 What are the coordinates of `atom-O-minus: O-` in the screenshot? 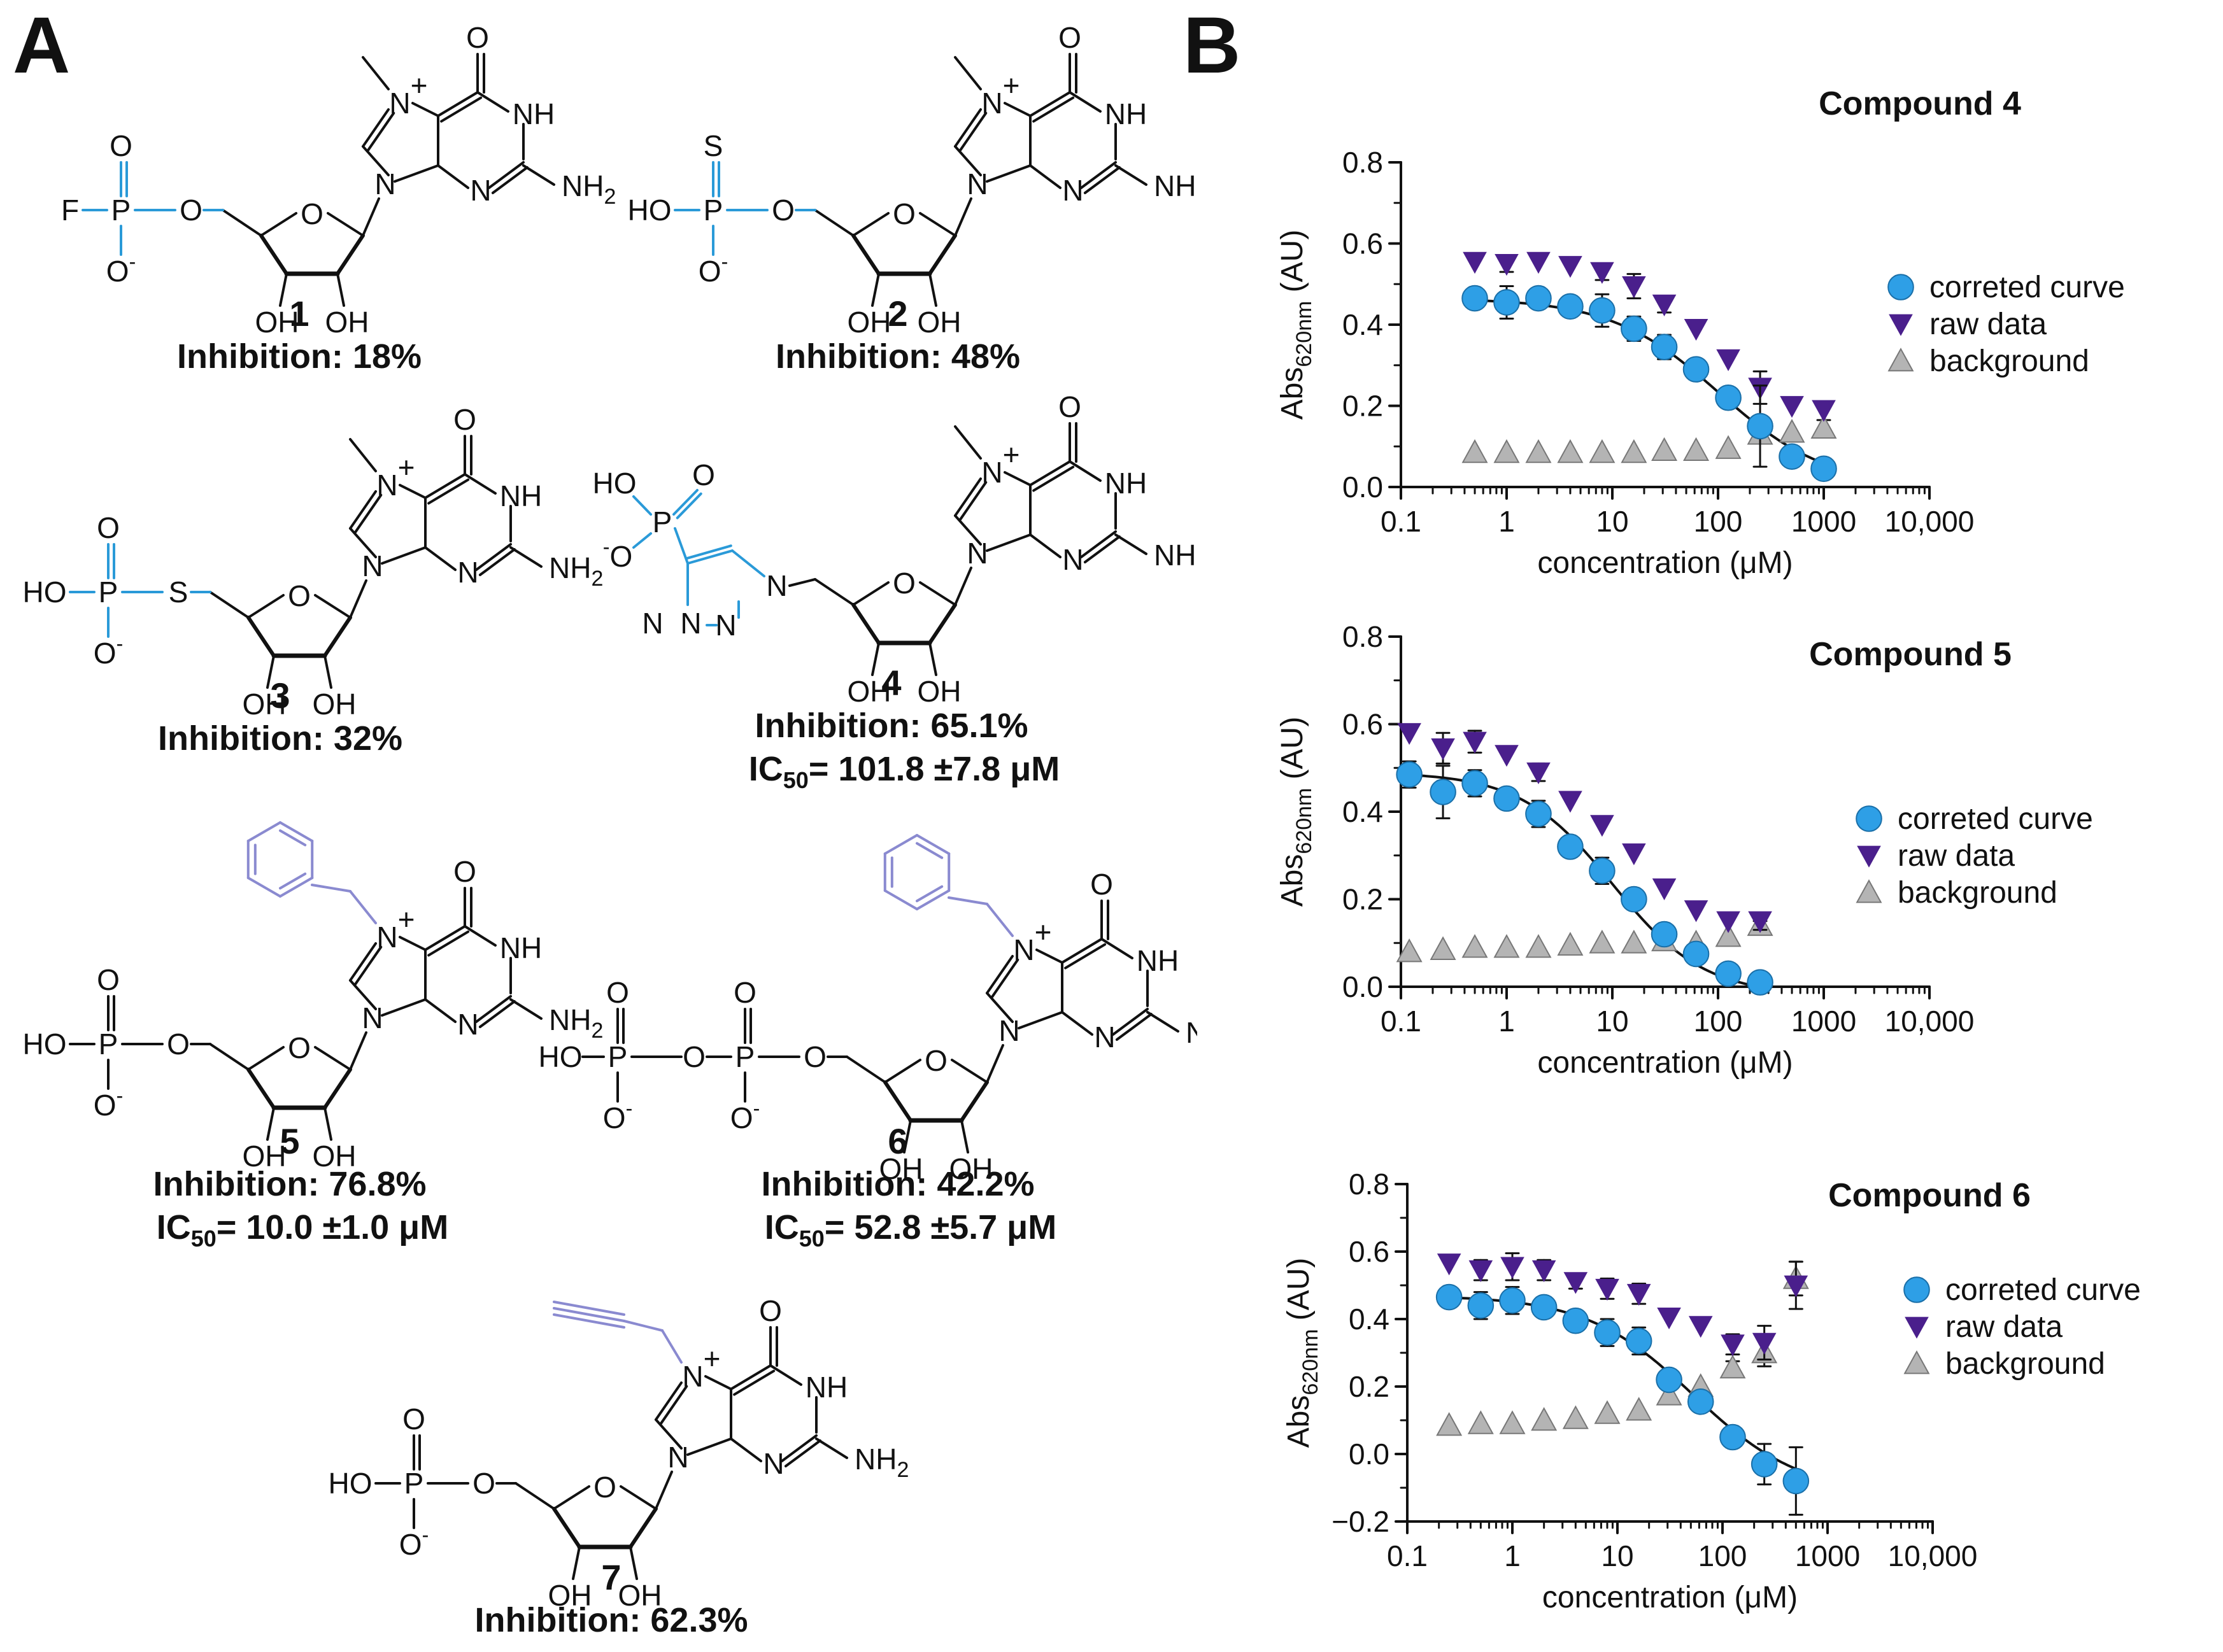 It's located at (109, 651).